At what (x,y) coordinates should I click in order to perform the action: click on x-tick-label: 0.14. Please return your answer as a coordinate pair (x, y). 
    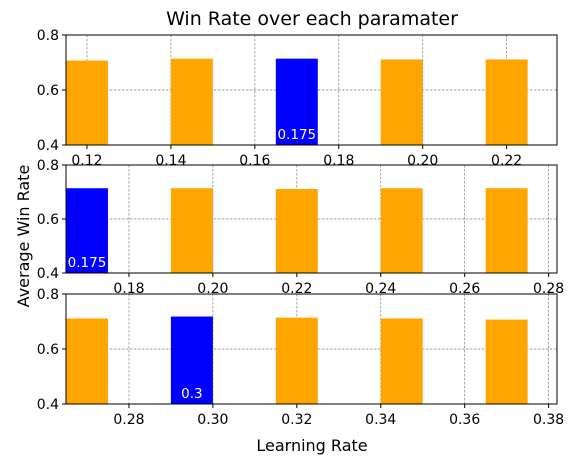
    Looking at the image, I should click on (170, 161).